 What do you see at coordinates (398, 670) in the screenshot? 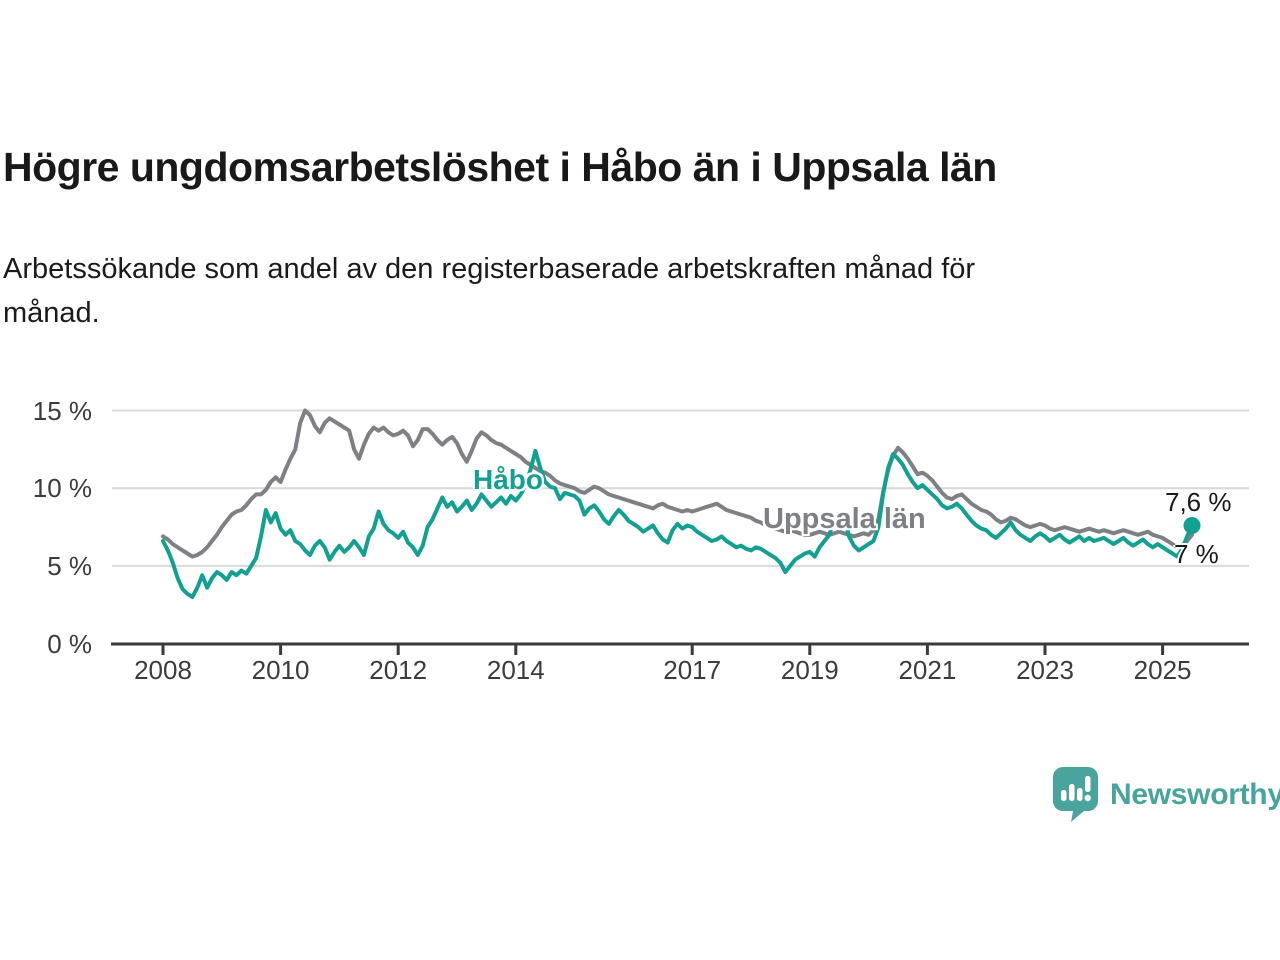
I see `x-tick-label-2012: 2012` at bounding box center [398, 670].